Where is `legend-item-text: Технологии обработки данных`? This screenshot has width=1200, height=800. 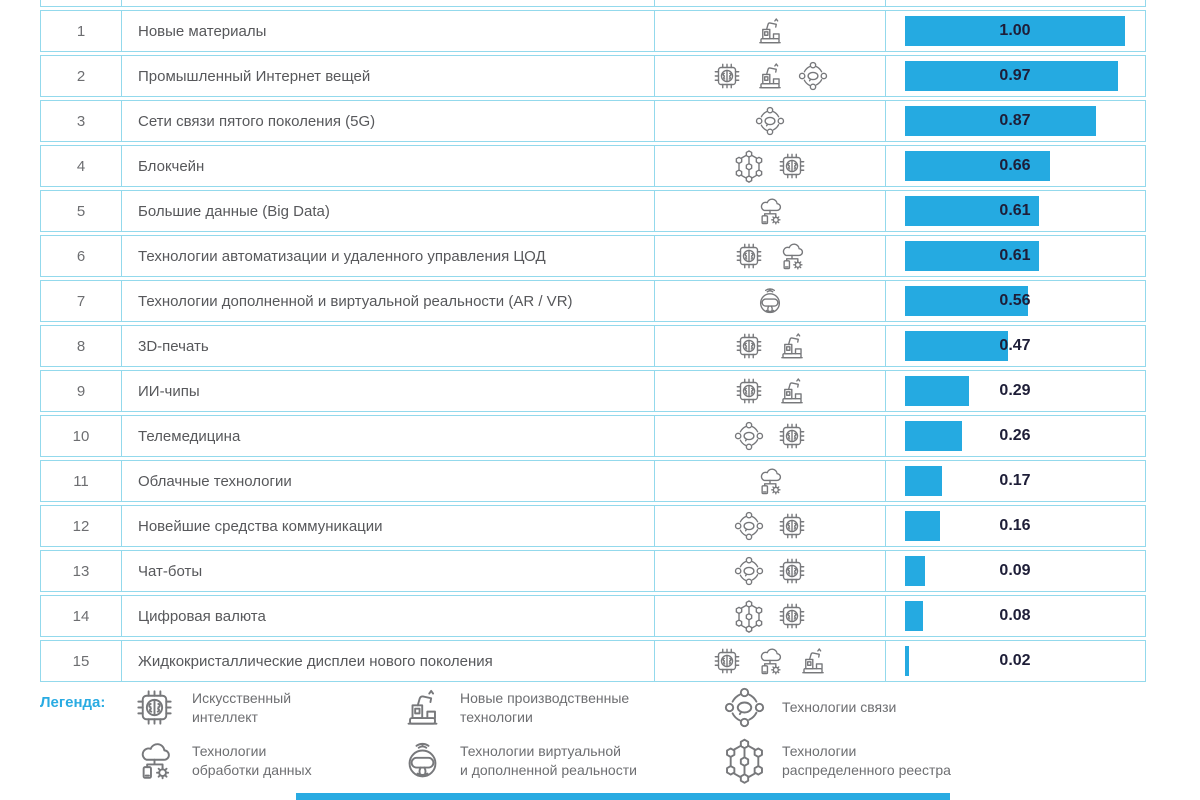 legend-item-text: Технологии обработки данных is located at coordinates (252, 760).